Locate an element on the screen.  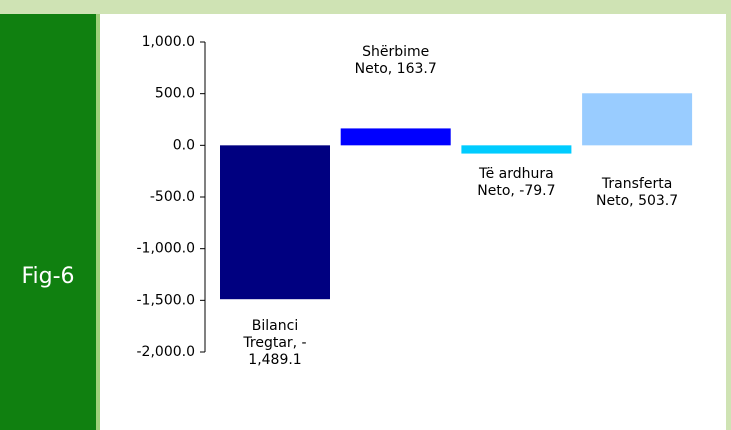
data-label: Transferta Neto, 503.7 is located at coordinates (637, 192).